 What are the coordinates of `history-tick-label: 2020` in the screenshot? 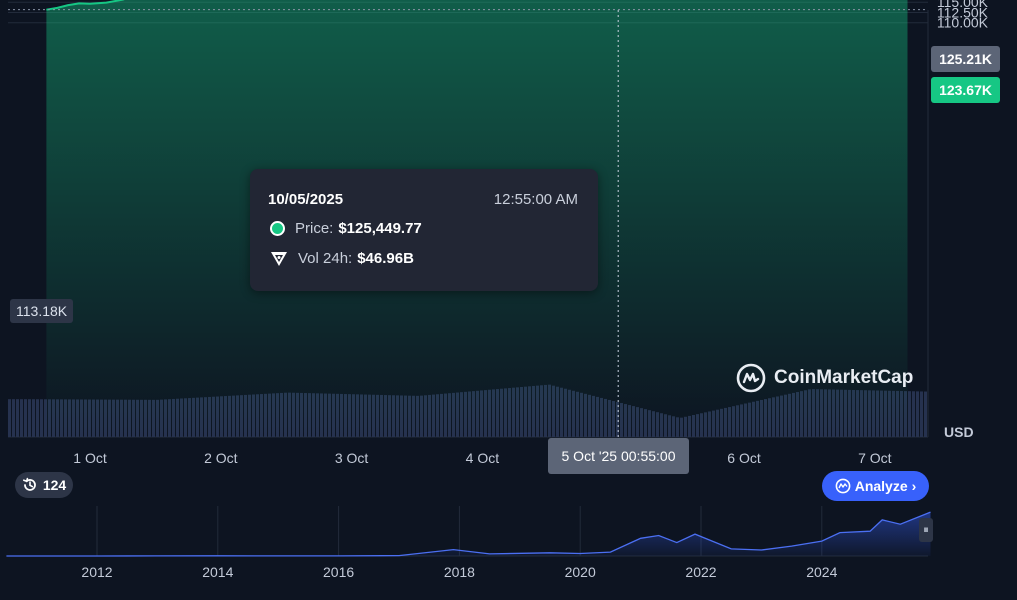 It's located at (580, 572).